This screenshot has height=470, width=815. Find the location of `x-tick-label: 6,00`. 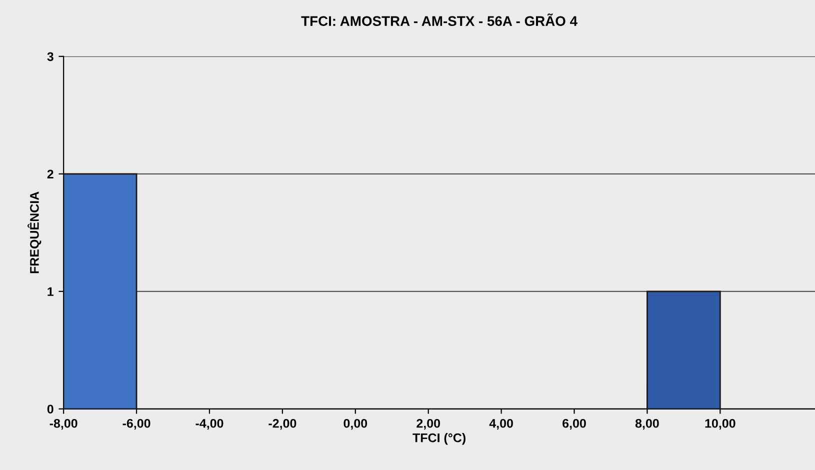

x-tick-label: 6,00 is located at coordinates (574, 424).